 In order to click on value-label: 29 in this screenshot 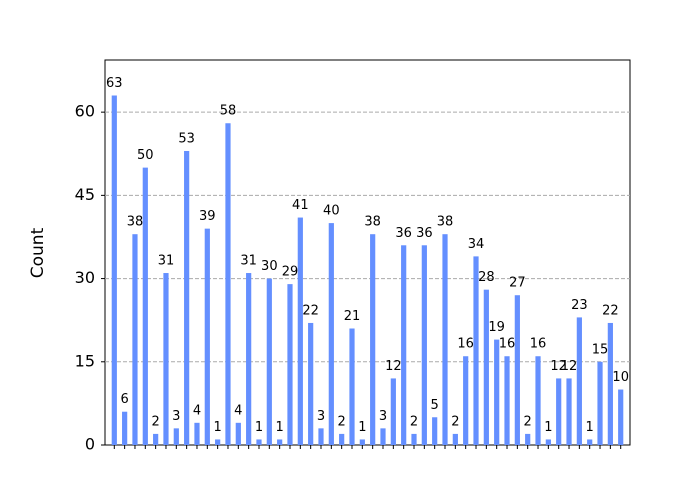, I will do `click(290, 272)`.